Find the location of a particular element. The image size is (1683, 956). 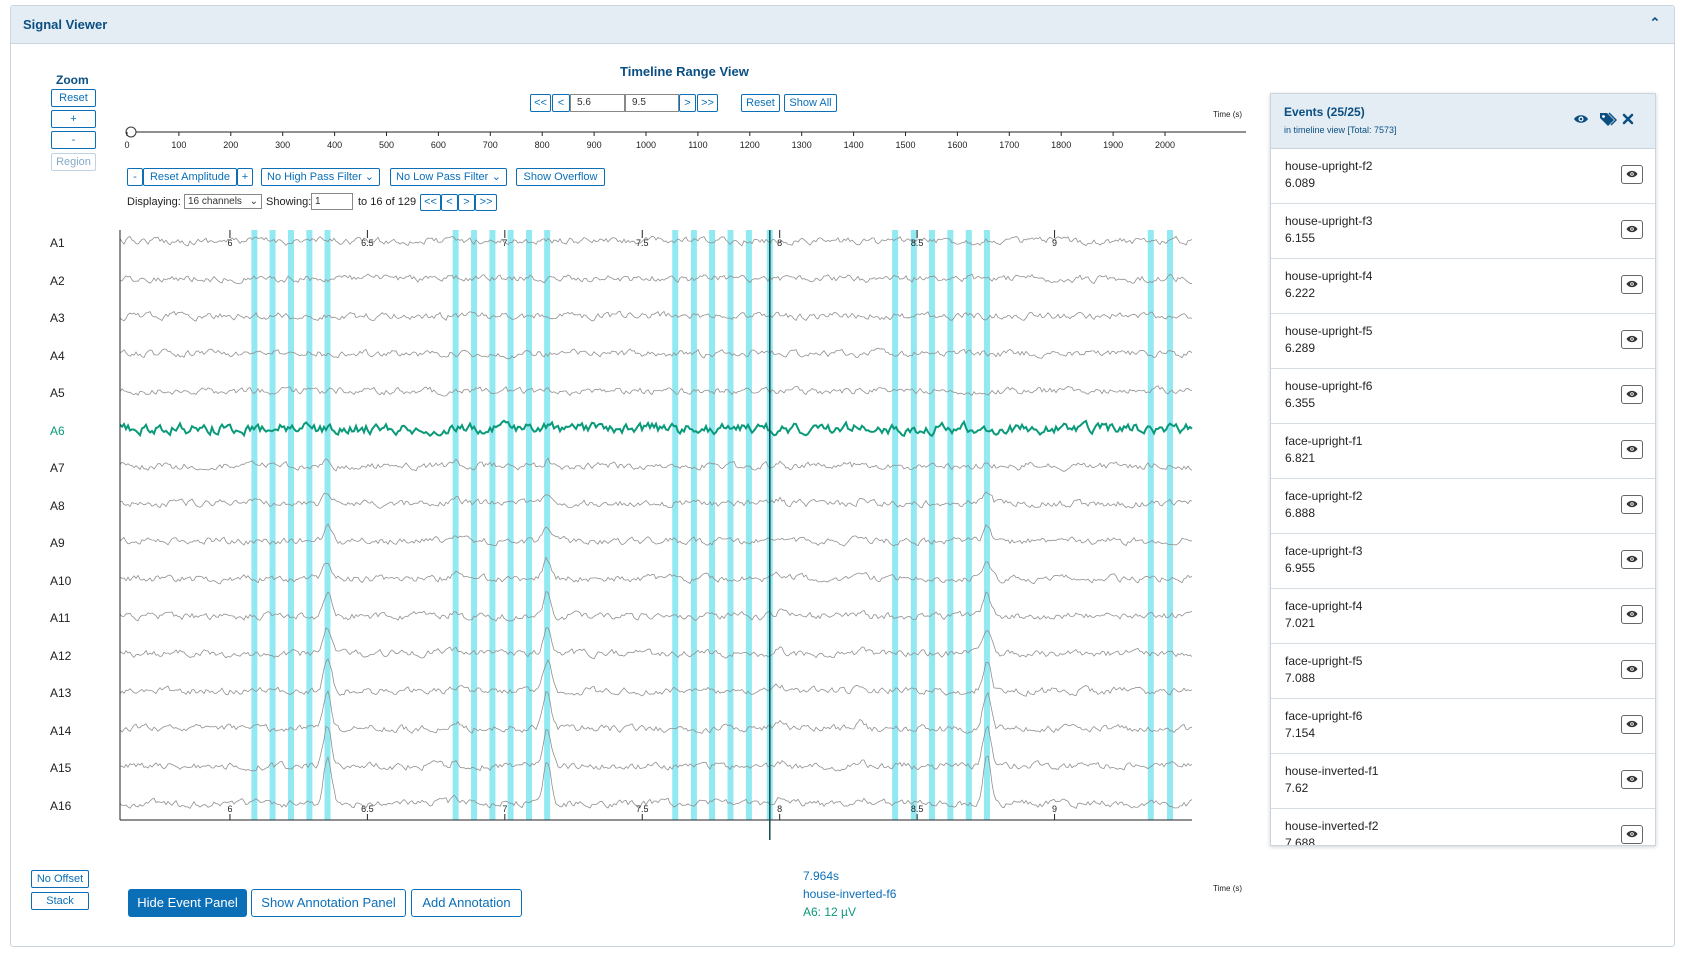

event-item: face-upright-f3 6.955 is located at coordinates (1463, 561).